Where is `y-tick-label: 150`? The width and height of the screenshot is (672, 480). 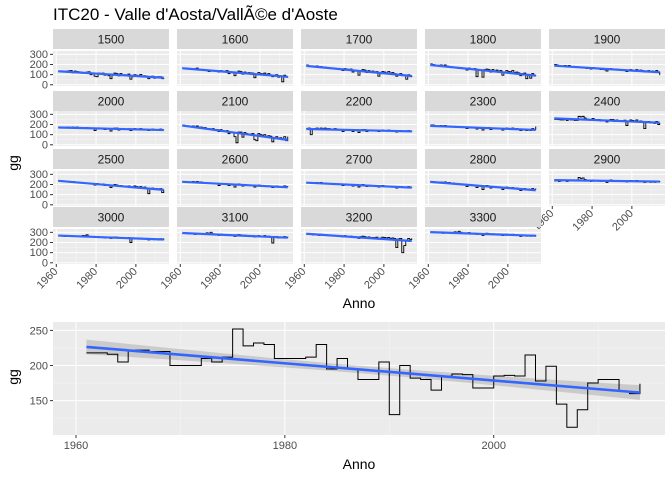 y-tick-label: 150 is located at coordinates (39, 402).